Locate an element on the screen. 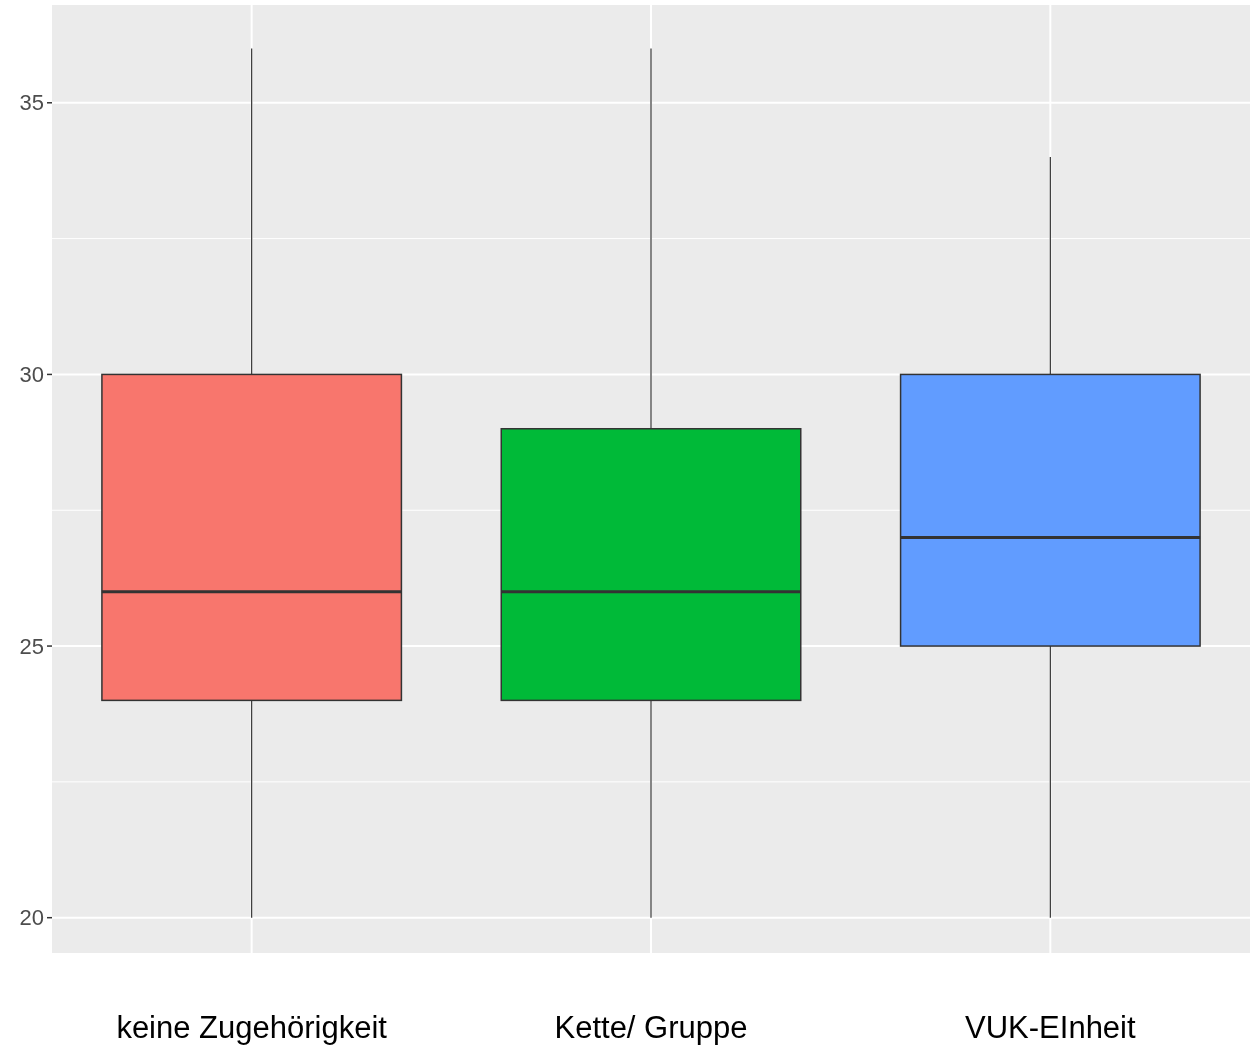  x-tick-label: keine Zugehörigkeit is located at coordinates (252, 1027).